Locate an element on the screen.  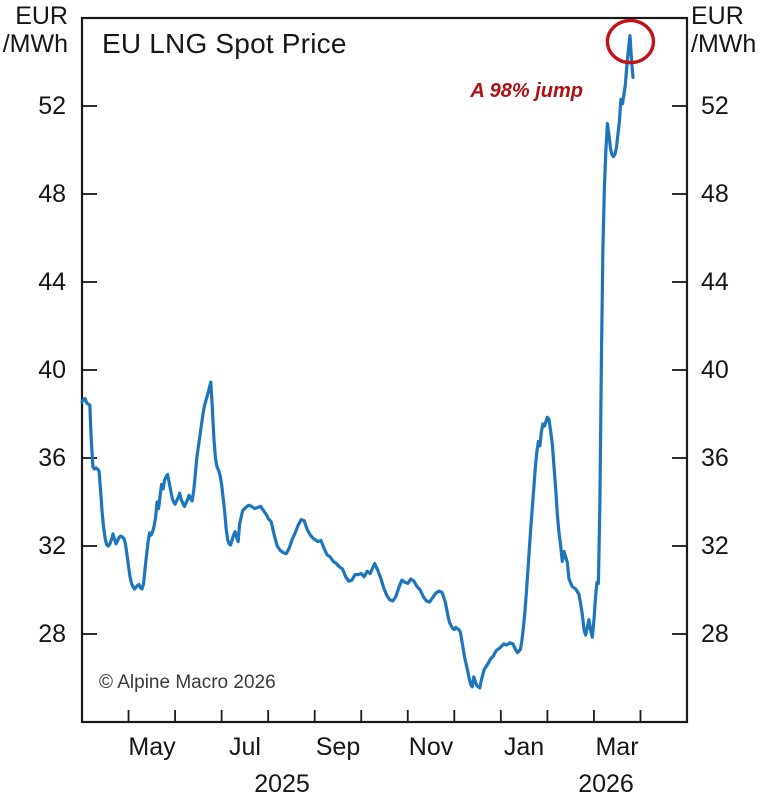
y-axis-unit-left-line1: EUR is located at coordinates (41, 16).